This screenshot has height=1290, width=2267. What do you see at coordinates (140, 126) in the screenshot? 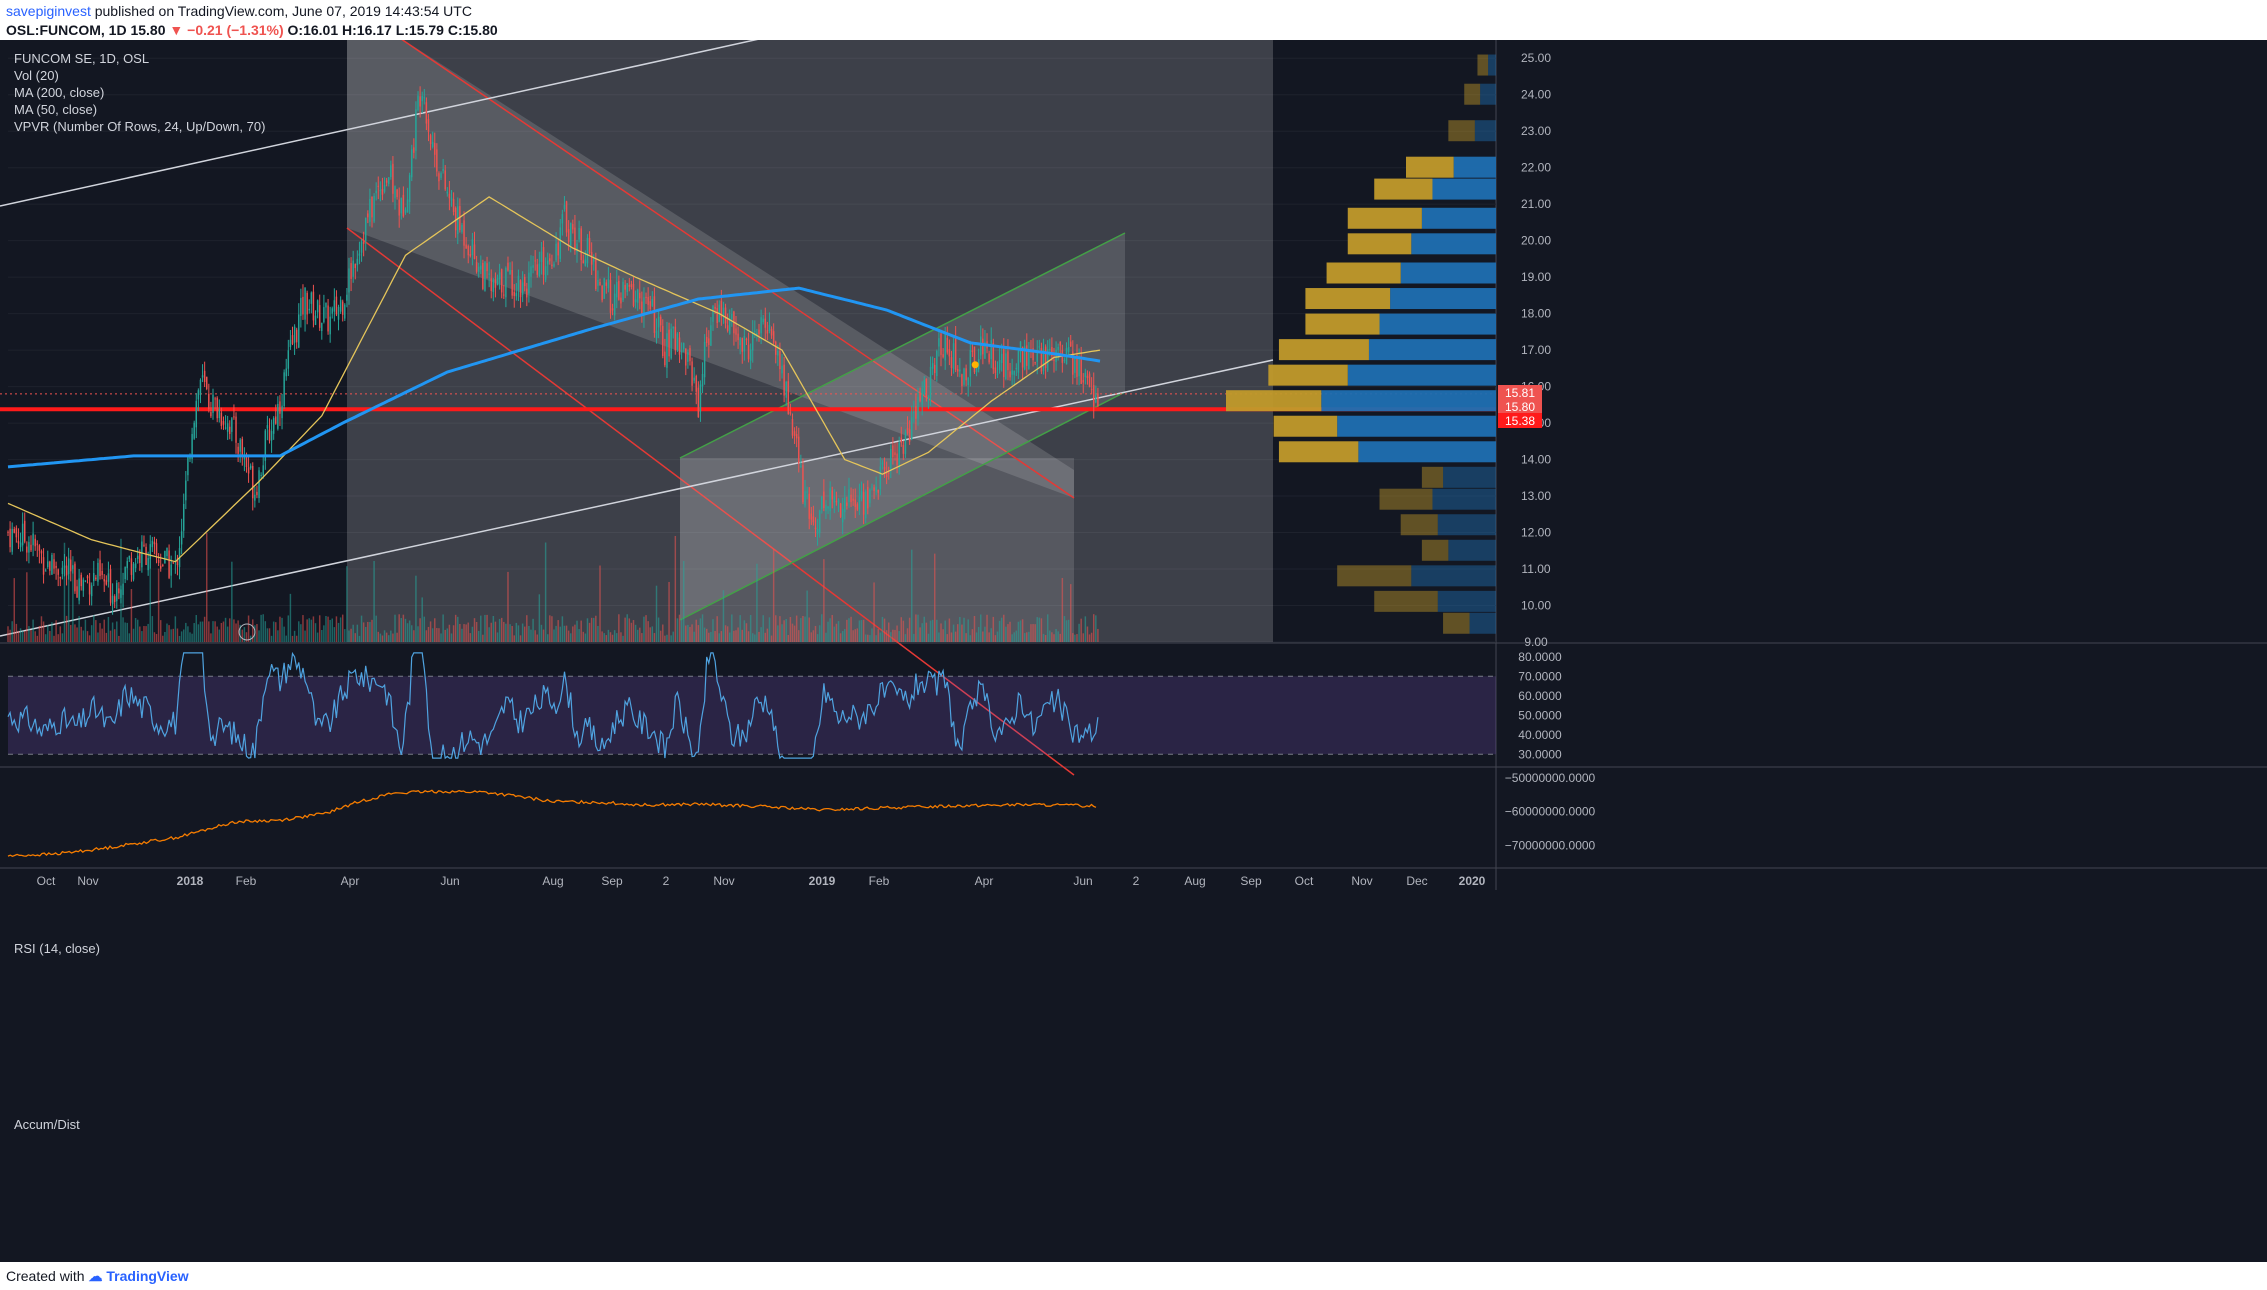
I see `legend-vpvr: VPVR (Number Of Rows, 24, Up/Down, 70)` at bounding box center [140, 126].